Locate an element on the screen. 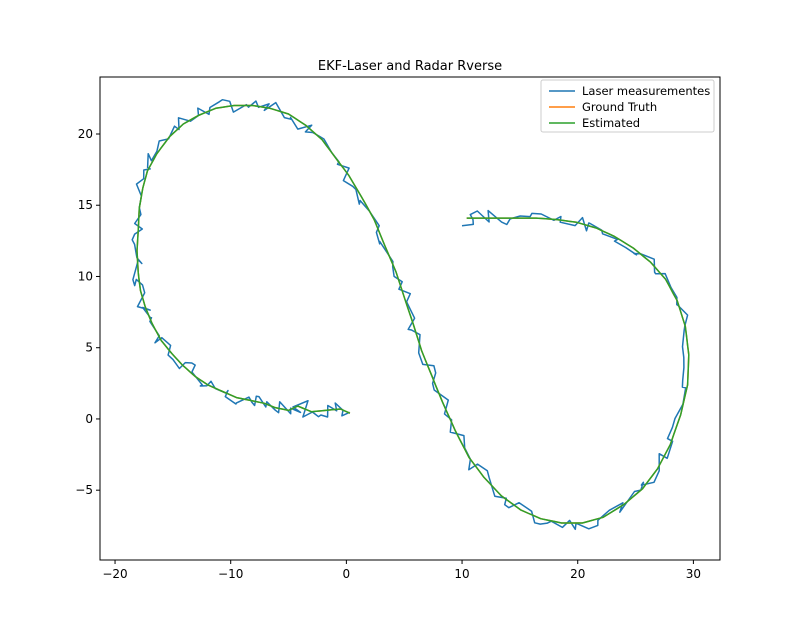 The height and width of the screenshot is (640, 800). legend-box is located at coordinates (627, 106).